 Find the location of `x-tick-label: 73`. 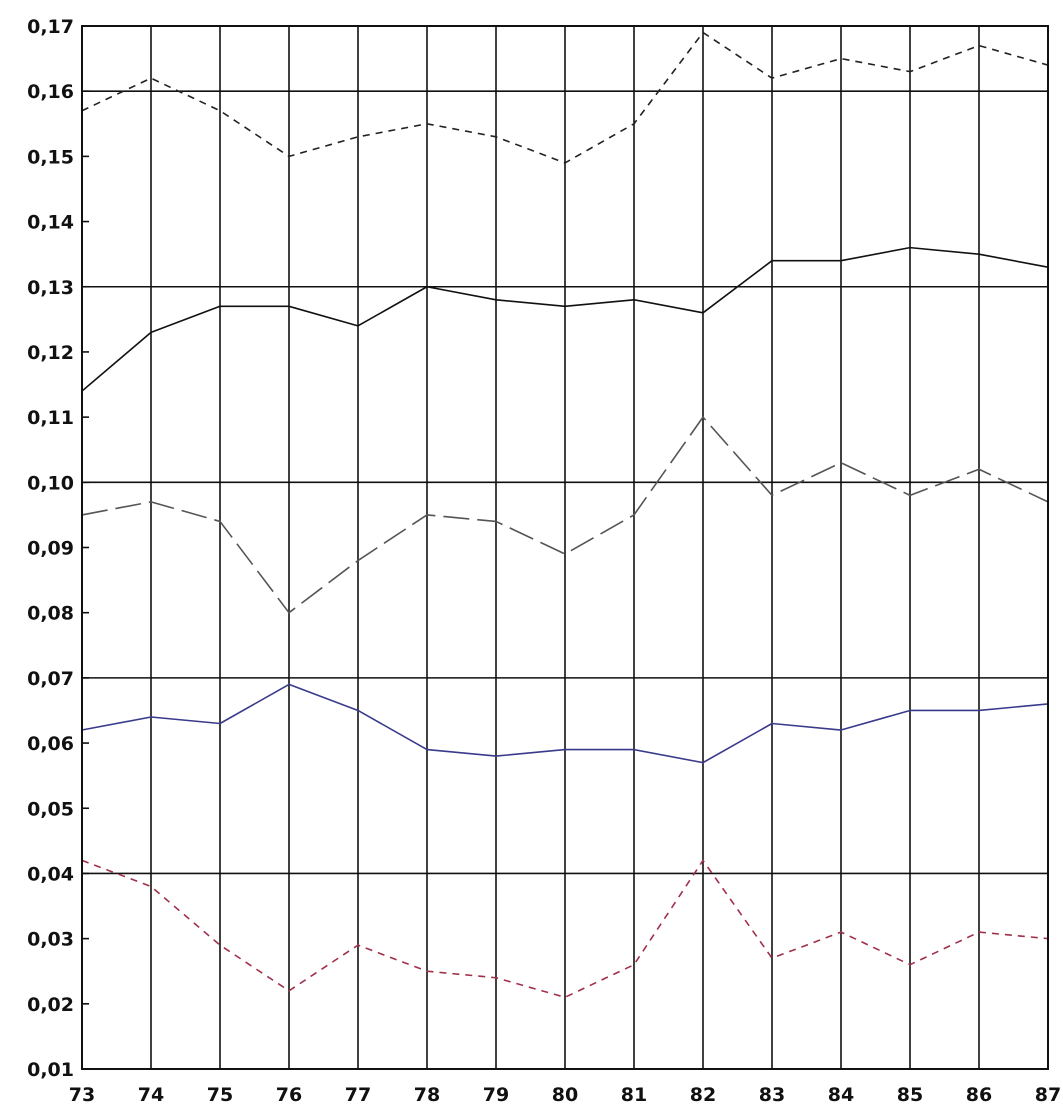

x-tick-label: 73 is located at coordinates (82, 1095).